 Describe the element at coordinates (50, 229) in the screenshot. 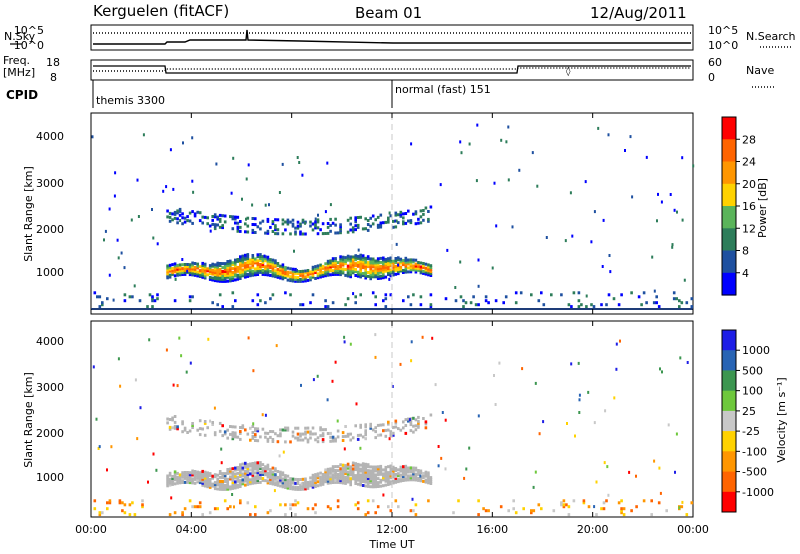

I see `power-ytick-2000: 2000` at that location.